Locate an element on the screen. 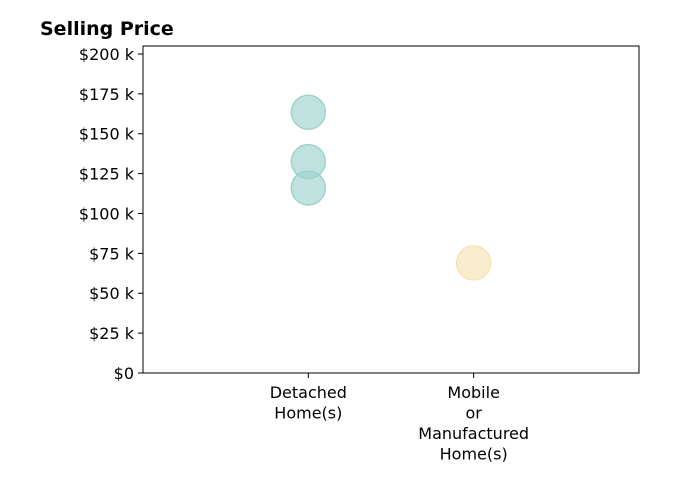 This screenshot has width=679, height=503. x-tick-label: Mobile or Manufactured Home(s) is located at coordinates (473, 423).